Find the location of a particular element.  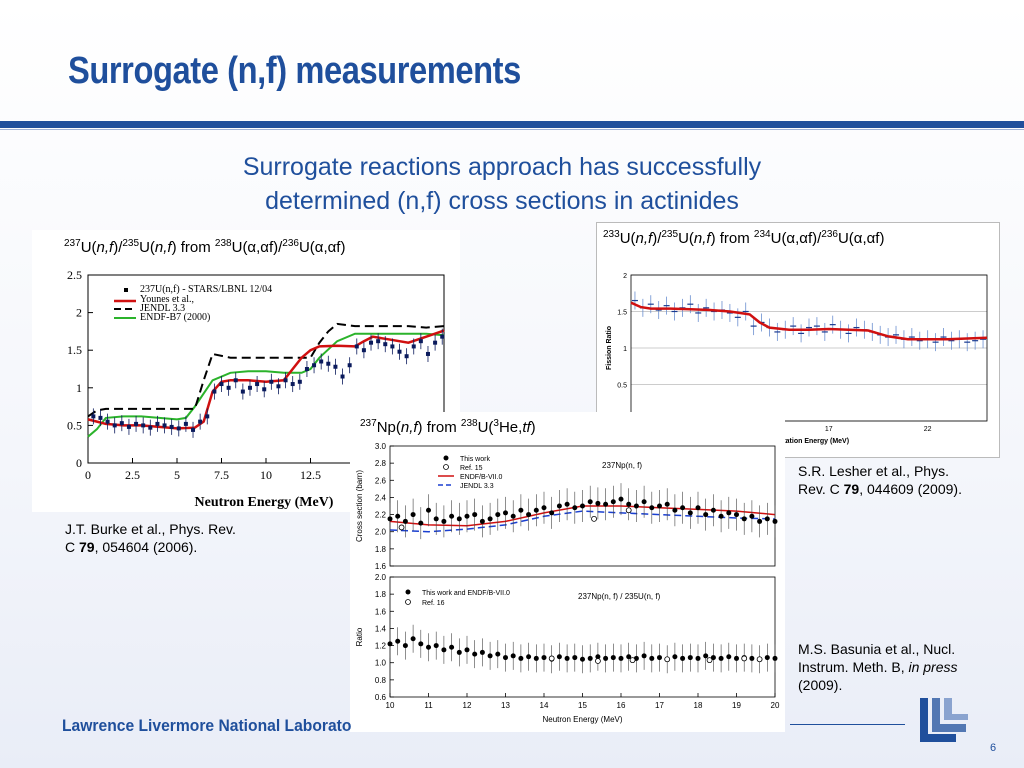

x-tick-label: 18 is located at coordinates (698, 705).